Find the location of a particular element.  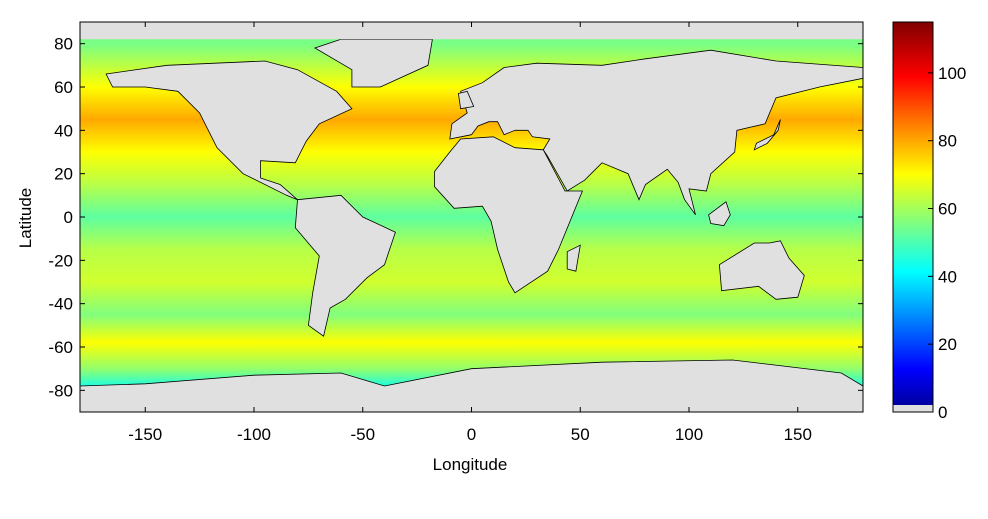

land-uk is located at coordinates (466, 100).